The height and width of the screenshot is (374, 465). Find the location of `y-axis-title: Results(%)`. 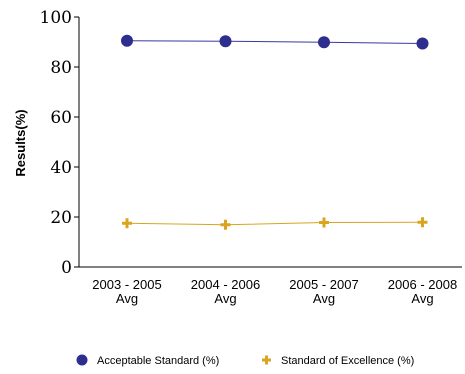

y-axis-title: Results(%) is located at coordinates (20, 142).